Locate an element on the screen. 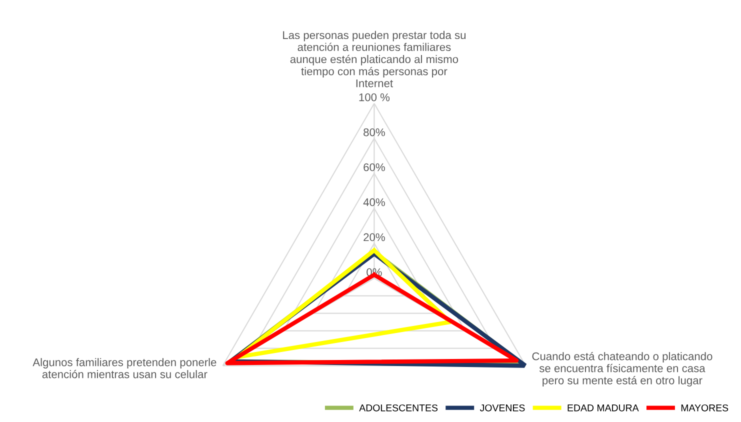 The image size is (741, 422). legend-label: EDAD MADURA is located at coordinates (603, 408).